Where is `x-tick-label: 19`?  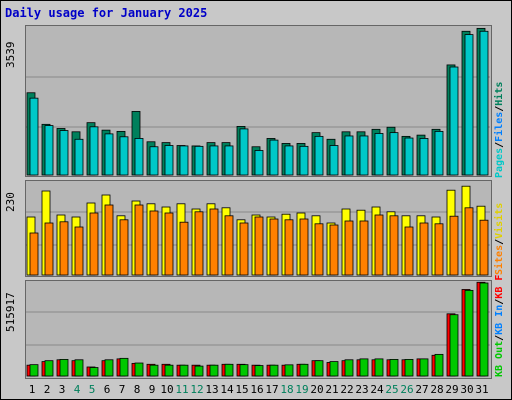
x-tick-label: 19 is located at coordinates (302, 389).